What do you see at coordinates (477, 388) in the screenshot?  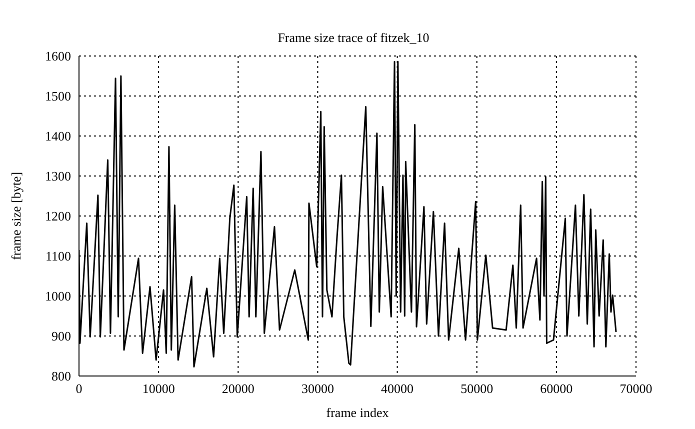 I see `x-tick-label: 50000` at bounding box center [477, 388].